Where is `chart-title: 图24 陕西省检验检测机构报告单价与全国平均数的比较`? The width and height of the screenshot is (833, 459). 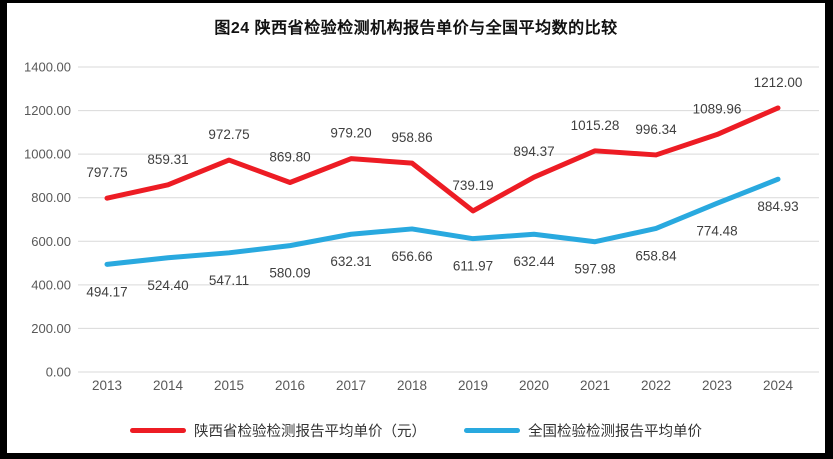 chart-title: 图24 陕西省检验检测机构报告单价与全国平均数的比较 is located at coordinates (416, 28).